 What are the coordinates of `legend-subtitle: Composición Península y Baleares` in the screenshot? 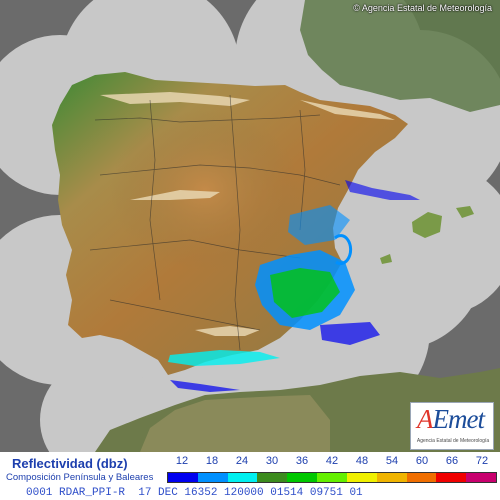 It's located at (80, 477).